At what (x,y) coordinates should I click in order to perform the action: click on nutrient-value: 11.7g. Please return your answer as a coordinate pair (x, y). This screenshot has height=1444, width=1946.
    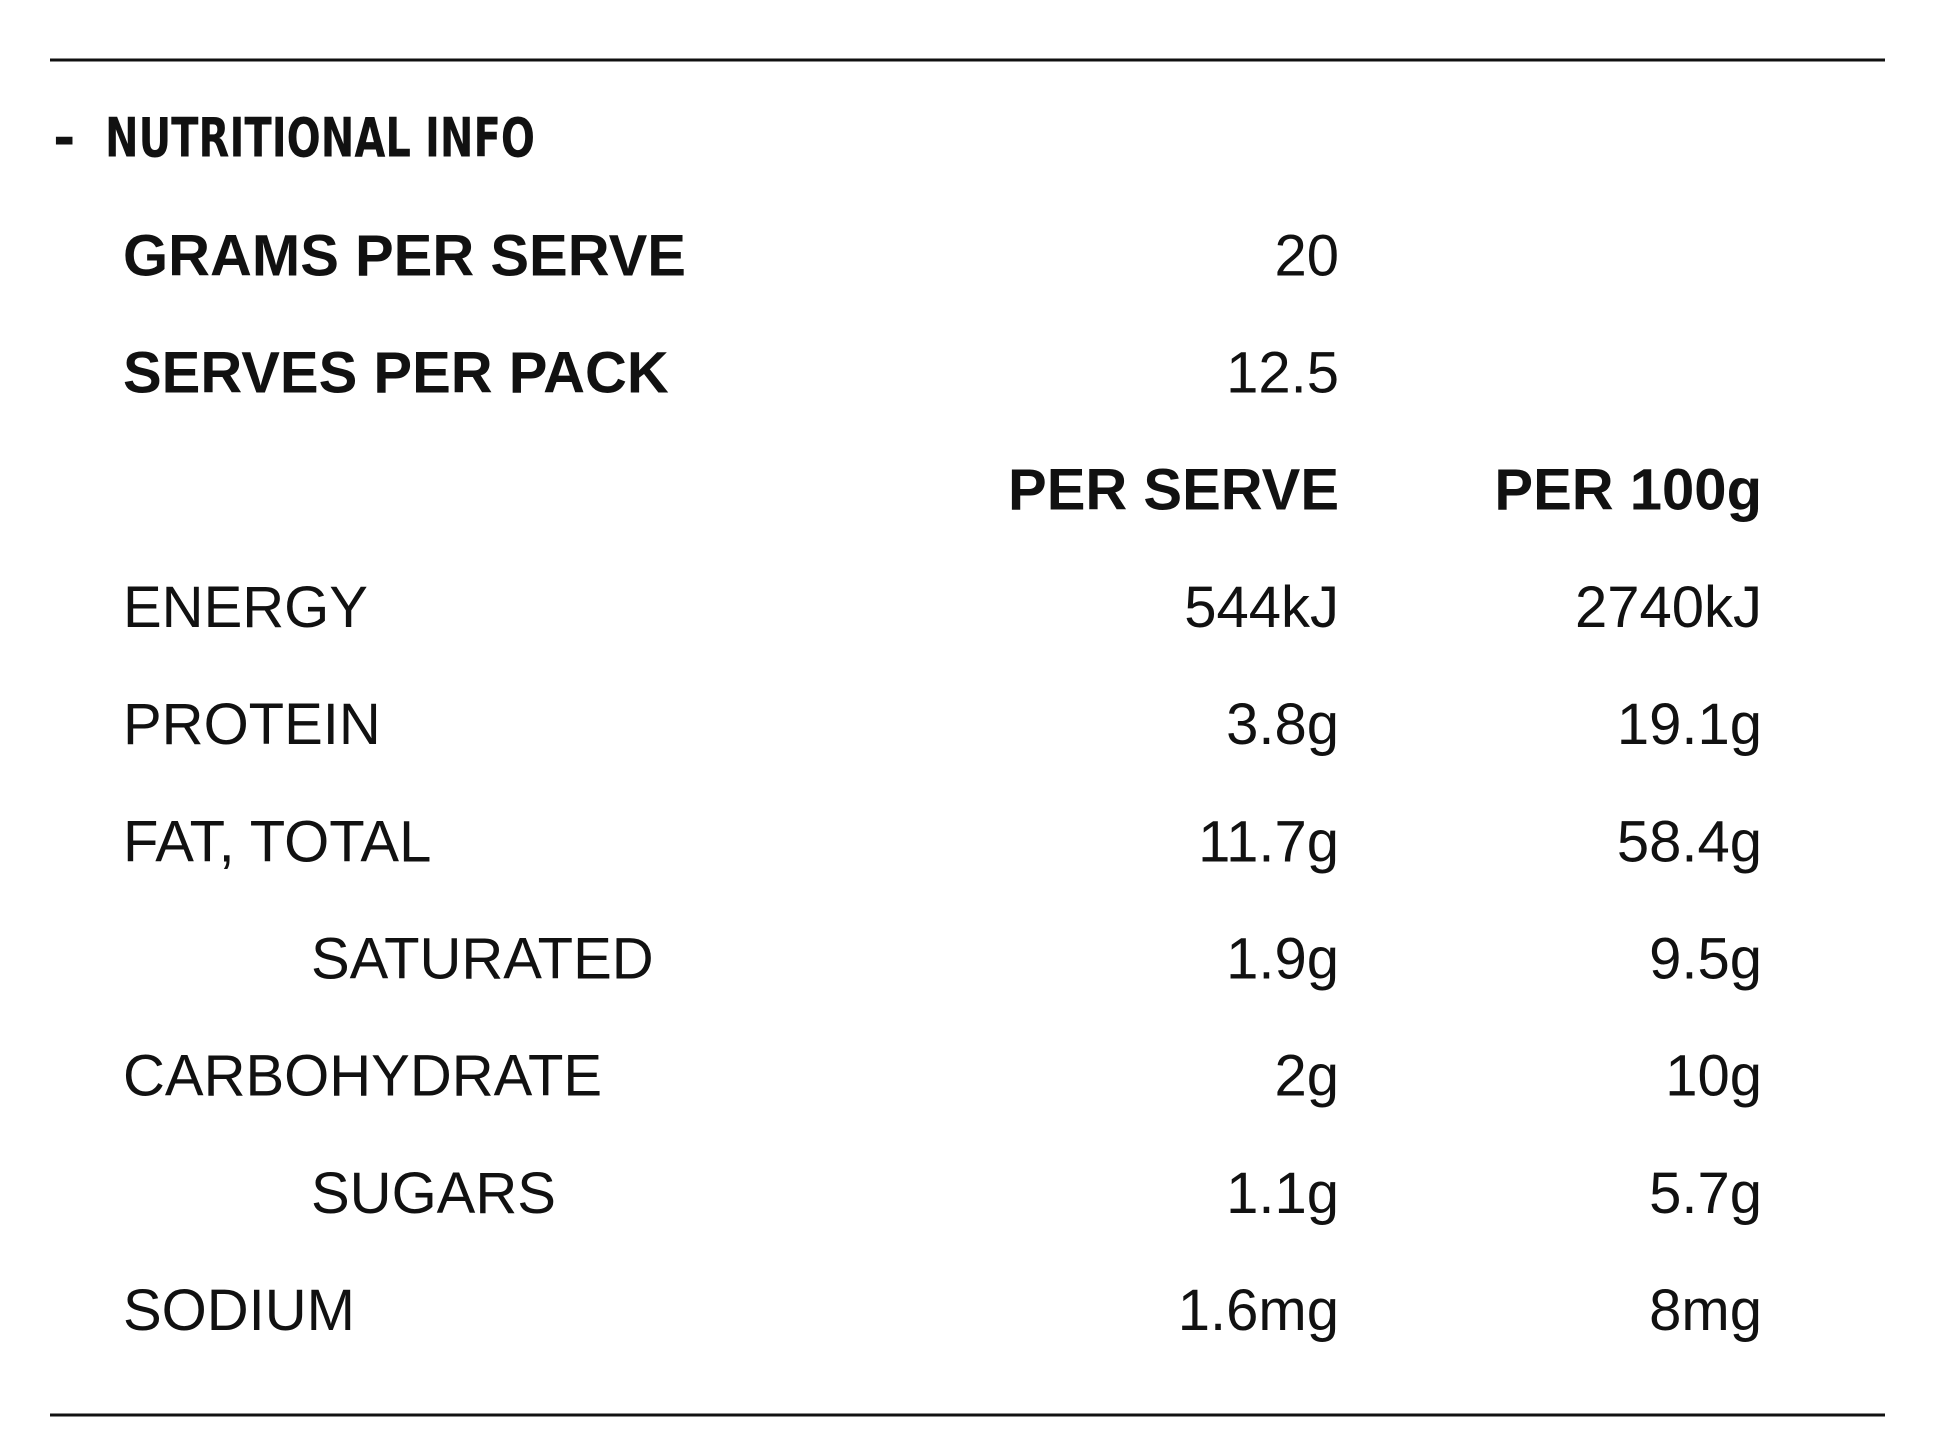
    Looking at the image, I should click on (1268, 841).